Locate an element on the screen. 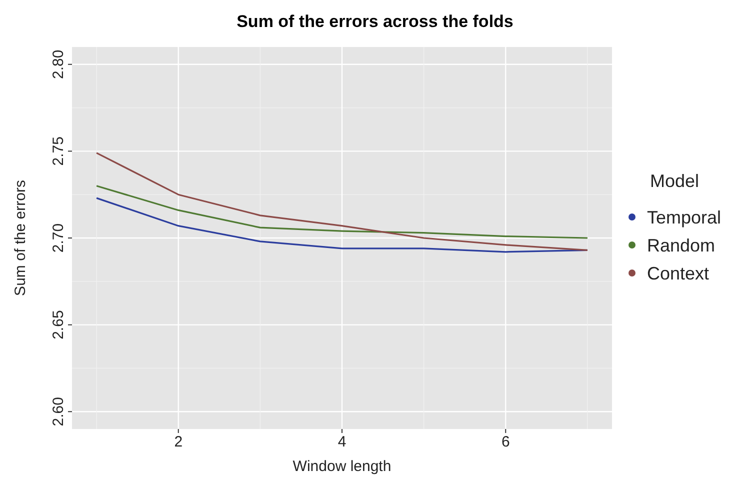  x-axis-title: Window length is located at coordinates (342, 466).